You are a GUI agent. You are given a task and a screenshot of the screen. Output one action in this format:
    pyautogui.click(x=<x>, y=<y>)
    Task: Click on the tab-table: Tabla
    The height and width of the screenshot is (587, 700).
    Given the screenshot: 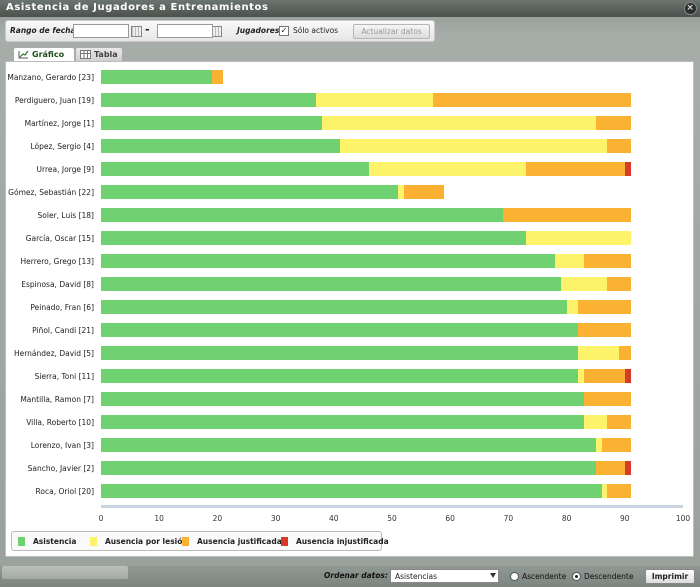 What is the action you would take?
    pyautogui.click(x=99, y=54)
    